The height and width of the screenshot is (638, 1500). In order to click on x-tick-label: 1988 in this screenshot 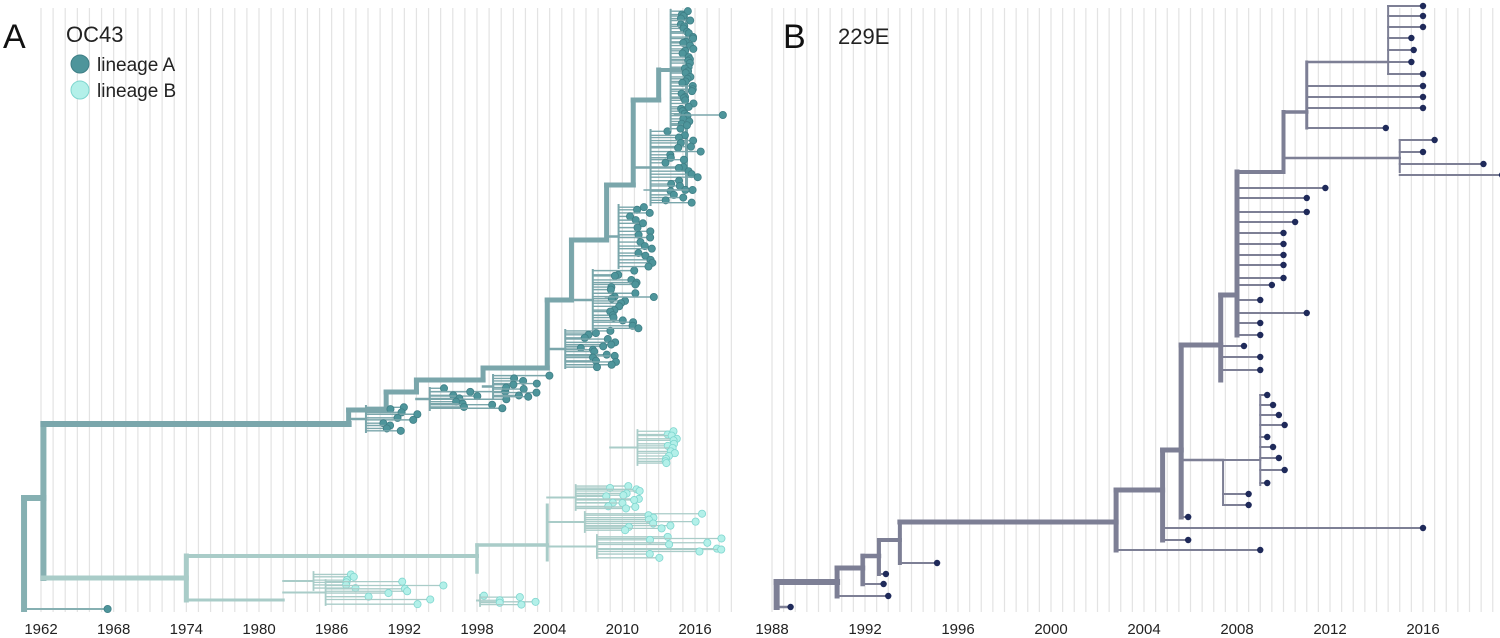, I will do `click(771, 629)`.